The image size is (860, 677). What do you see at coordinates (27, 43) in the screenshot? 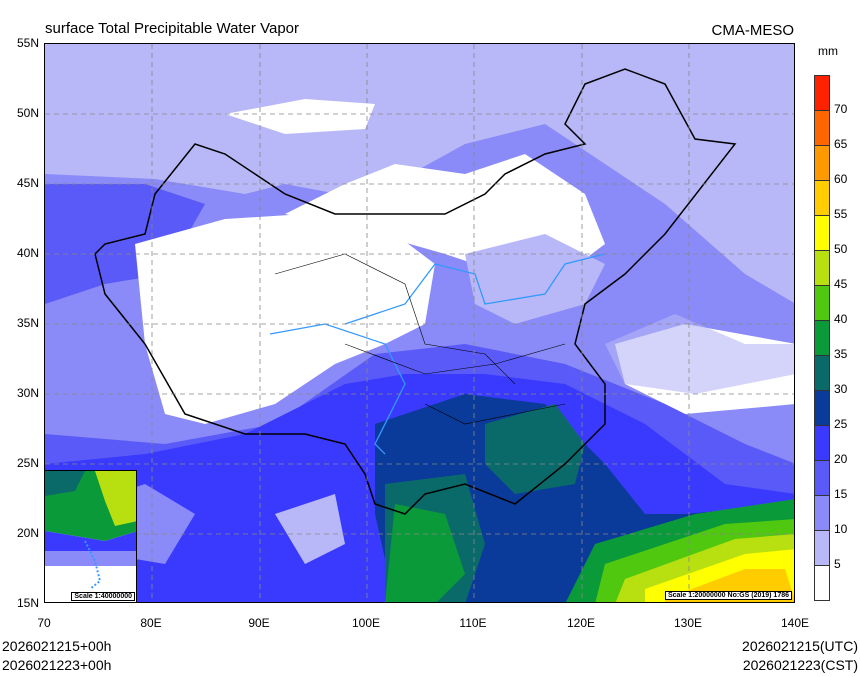
I see `lat-label: 55N` at bounding box center [27, 43].